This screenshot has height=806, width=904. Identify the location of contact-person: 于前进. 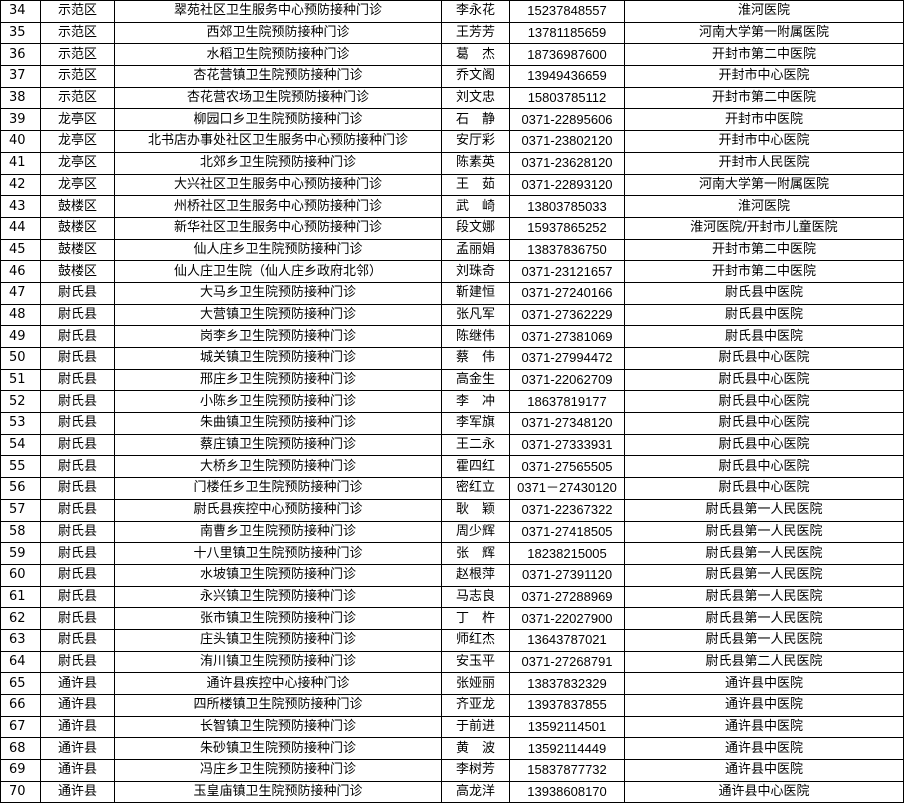
(475, 727).